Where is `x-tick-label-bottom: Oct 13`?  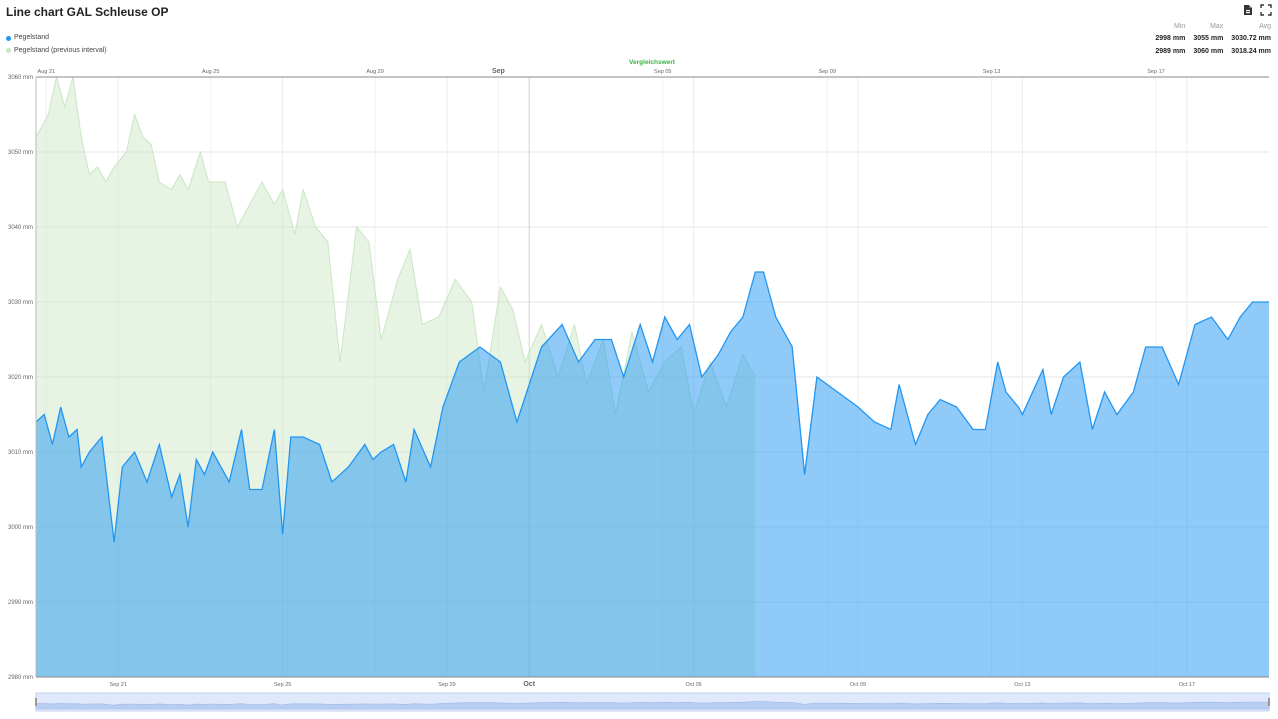
x-tick-label-bottom: Oct 13 is located at coordinates (1022, 685).